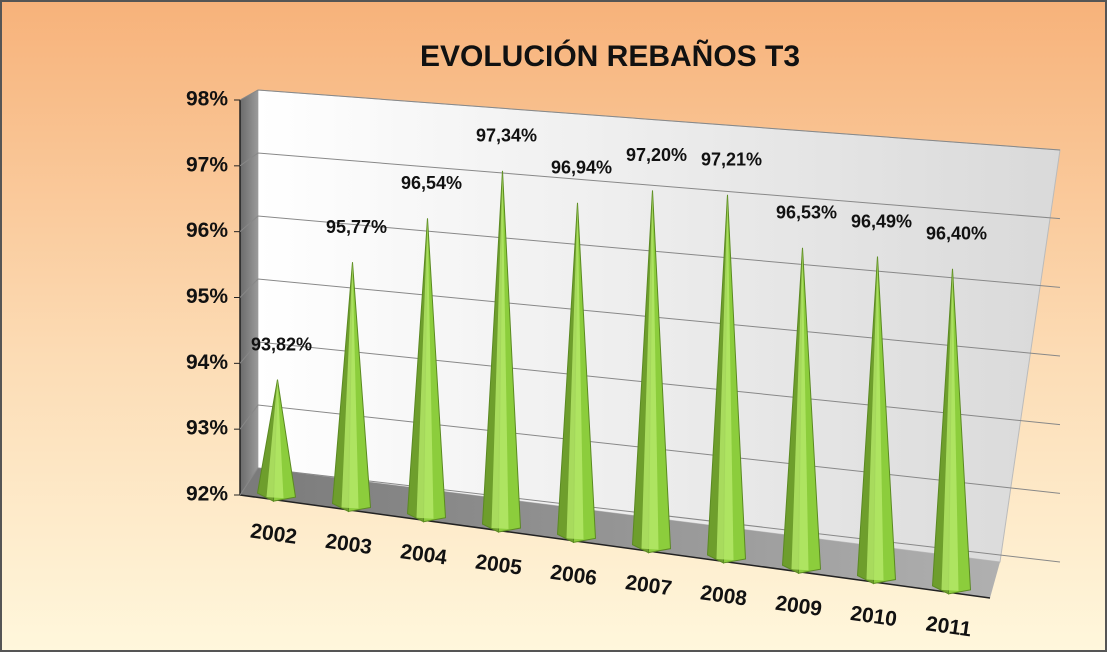 The height and width of the screenshot is (652, 1107). Describe the element at coordinates (207, 362) in the screenshot. I see `y-tick-label: 94%` at that location.